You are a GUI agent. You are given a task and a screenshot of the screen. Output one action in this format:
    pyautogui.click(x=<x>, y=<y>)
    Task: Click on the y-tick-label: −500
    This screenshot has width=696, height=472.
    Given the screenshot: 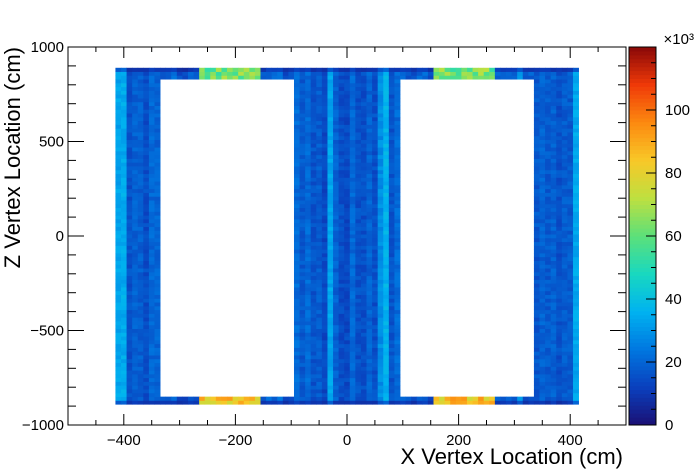 What is the action you would take?
    pyautogui.click(x=47, y=331)
    